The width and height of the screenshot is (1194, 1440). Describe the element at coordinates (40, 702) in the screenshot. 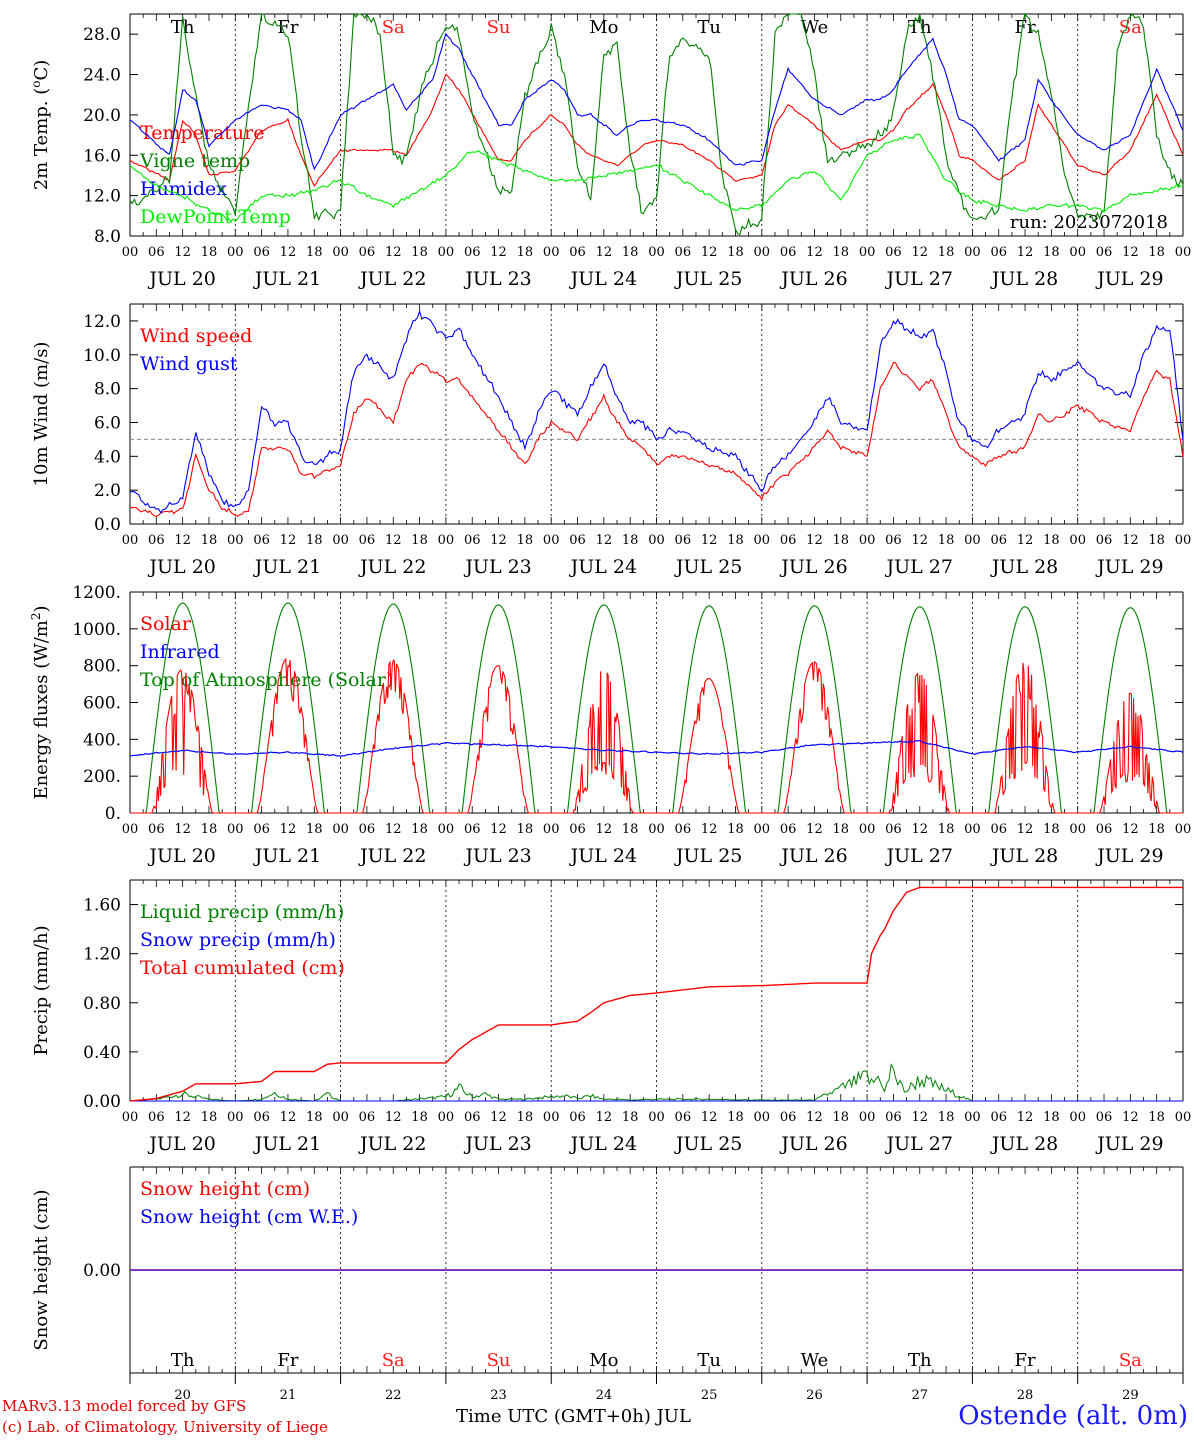

I see `y-axis-label: Energy fluxes (W/m2)` at that location.